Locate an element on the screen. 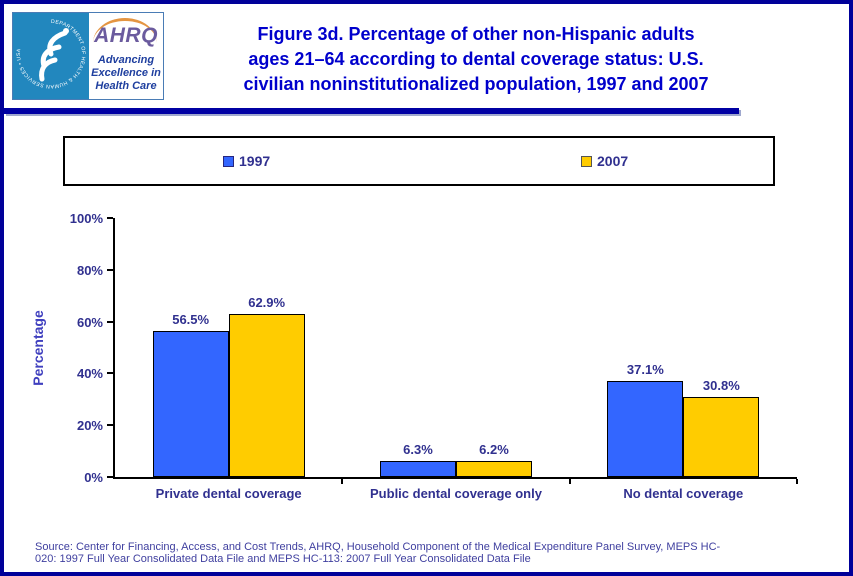 This screenshot has width=853, height=576. y-tick-label: 80% is located at coordinates (89, 270).